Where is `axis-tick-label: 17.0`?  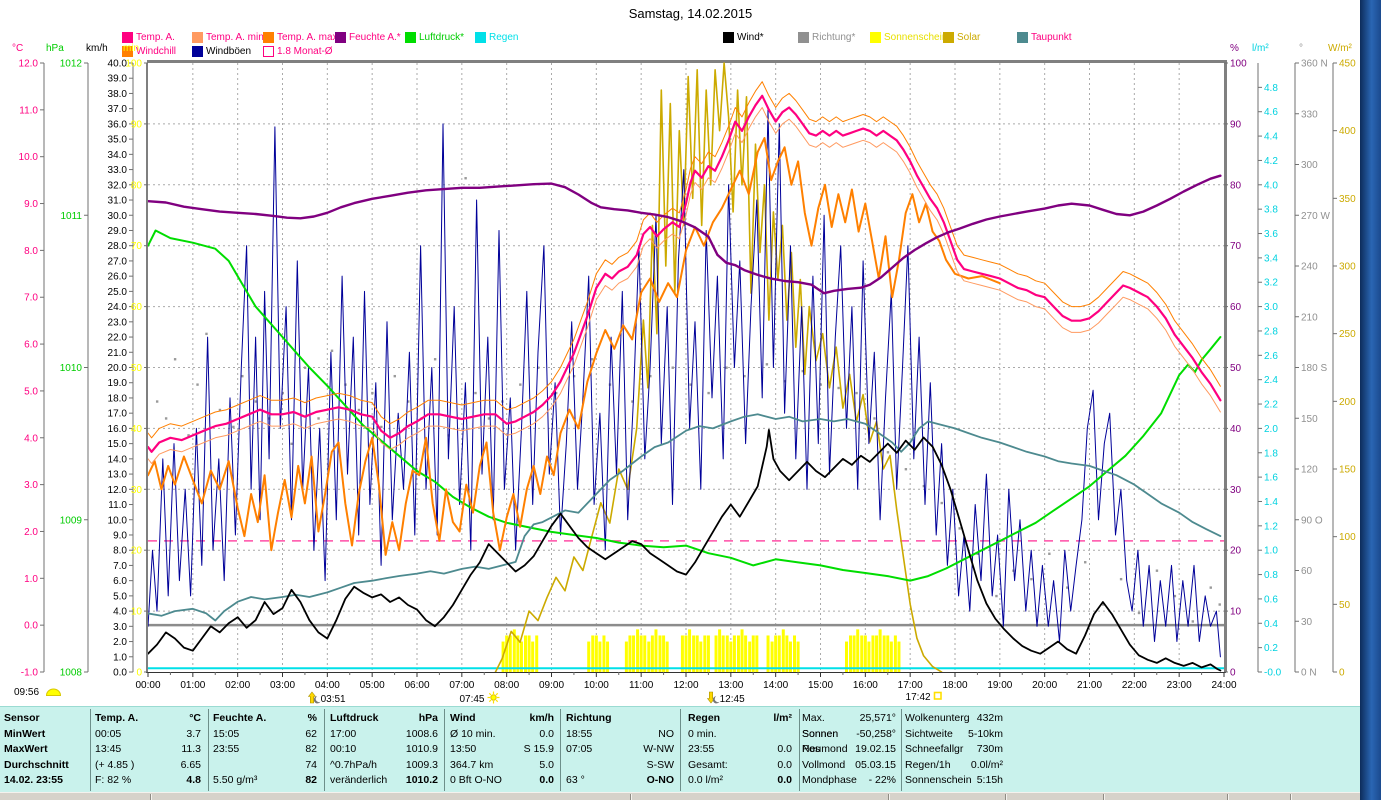 axis-tick-label: 17.0 is located at coordinates (118, 414).